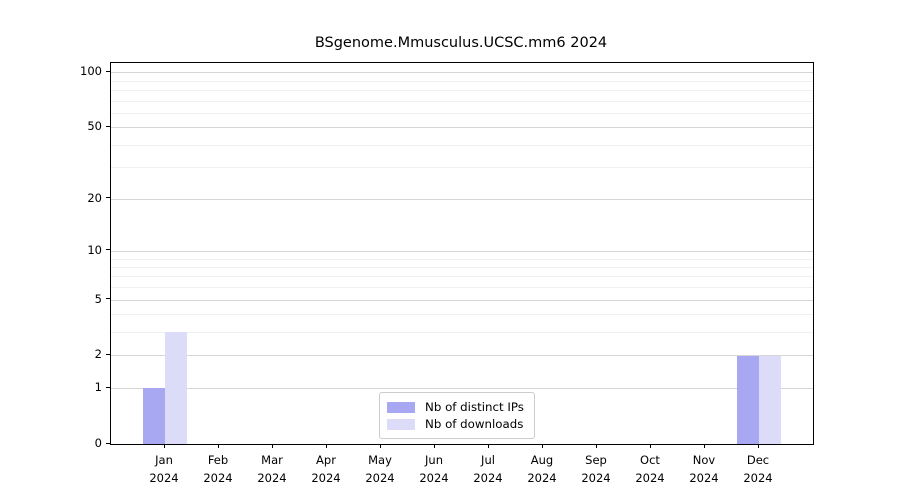  Describe the element at coordinates (272, 446) in the screenshot. I see `x-tick-mark-mar` at that location.